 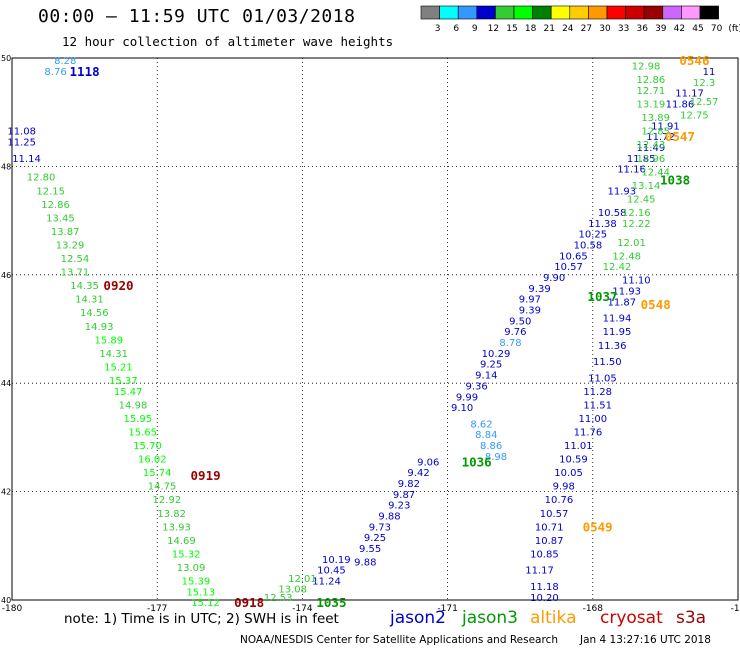 What do you see at coordinates (655, 118) in the screenshot?
I see `jason3-wave-height-label: 13.89` at bounding box center [655, 118].